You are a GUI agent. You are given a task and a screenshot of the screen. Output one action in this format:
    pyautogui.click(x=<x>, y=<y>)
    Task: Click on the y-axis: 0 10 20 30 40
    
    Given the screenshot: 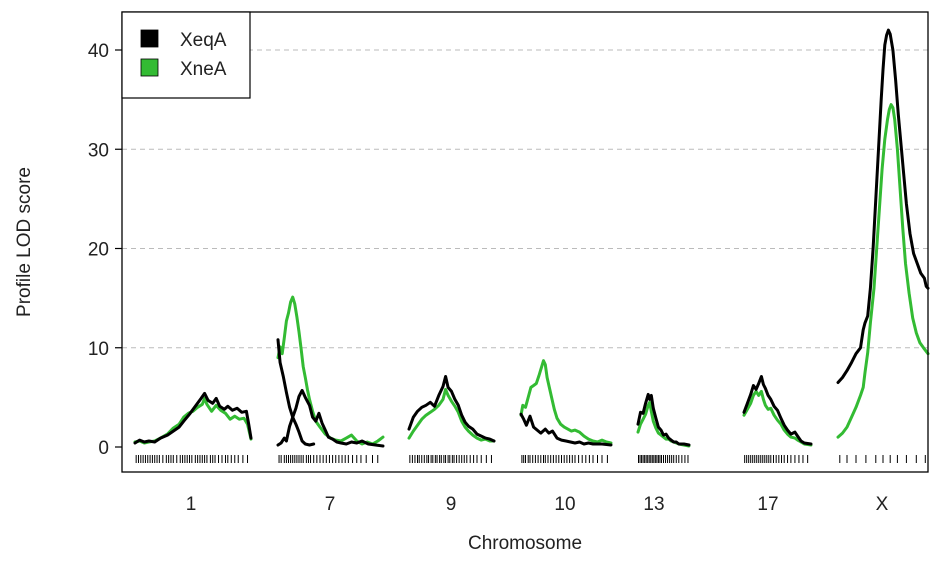 What is the action you would take?
    pyautogui.click(x=105, y=250)
    